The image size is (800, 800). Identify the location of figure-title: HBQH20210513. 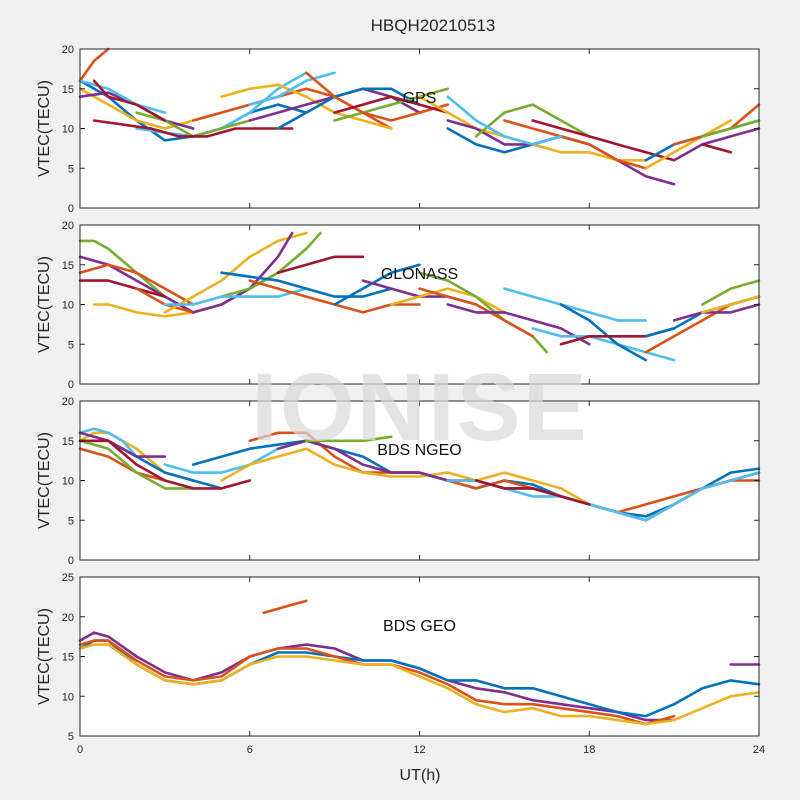
(433, 25).